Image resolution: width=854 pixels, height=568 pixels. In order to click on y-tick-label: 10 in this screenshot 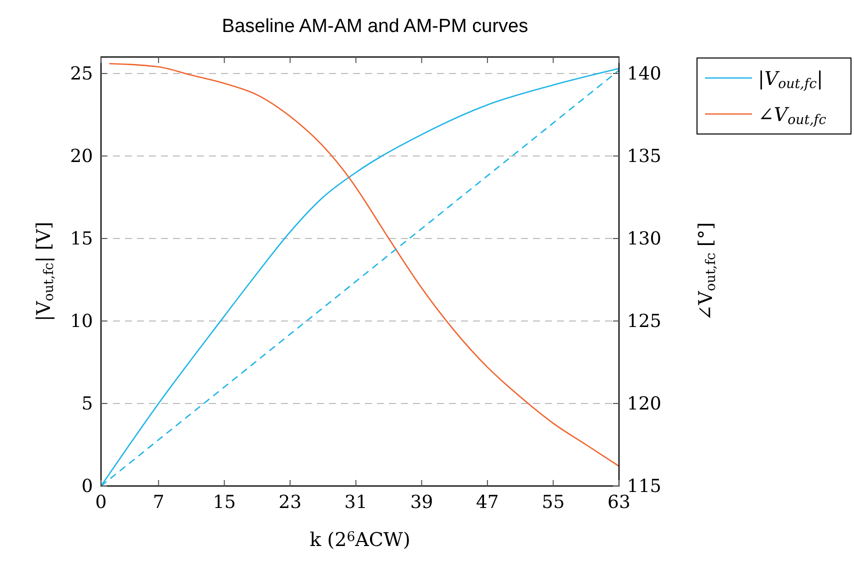, I will do `click(81, 321)`.